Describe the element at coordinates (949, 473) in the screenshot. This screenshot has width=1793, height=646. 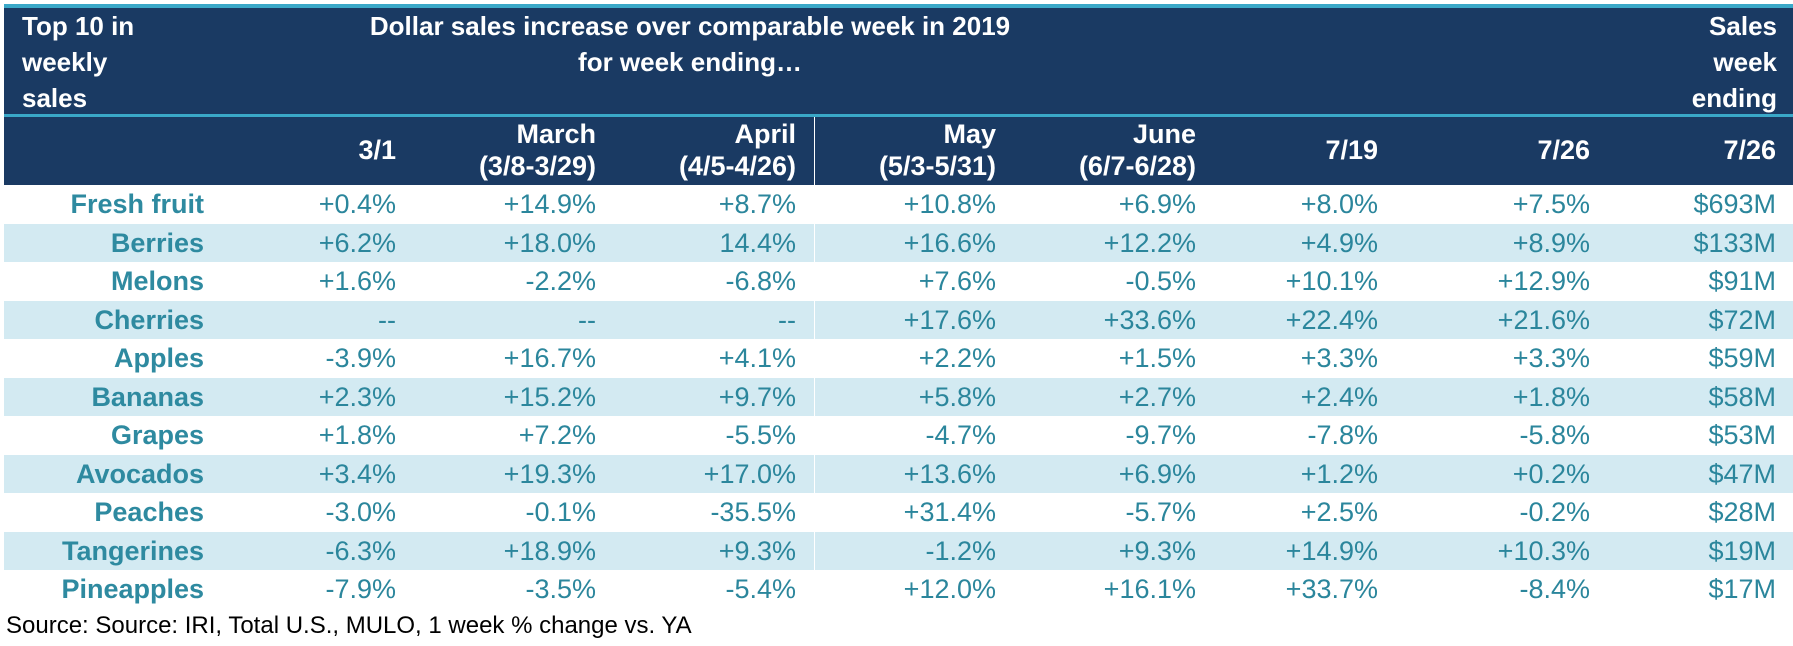
I see `table-cell: +13.6%` at that location.